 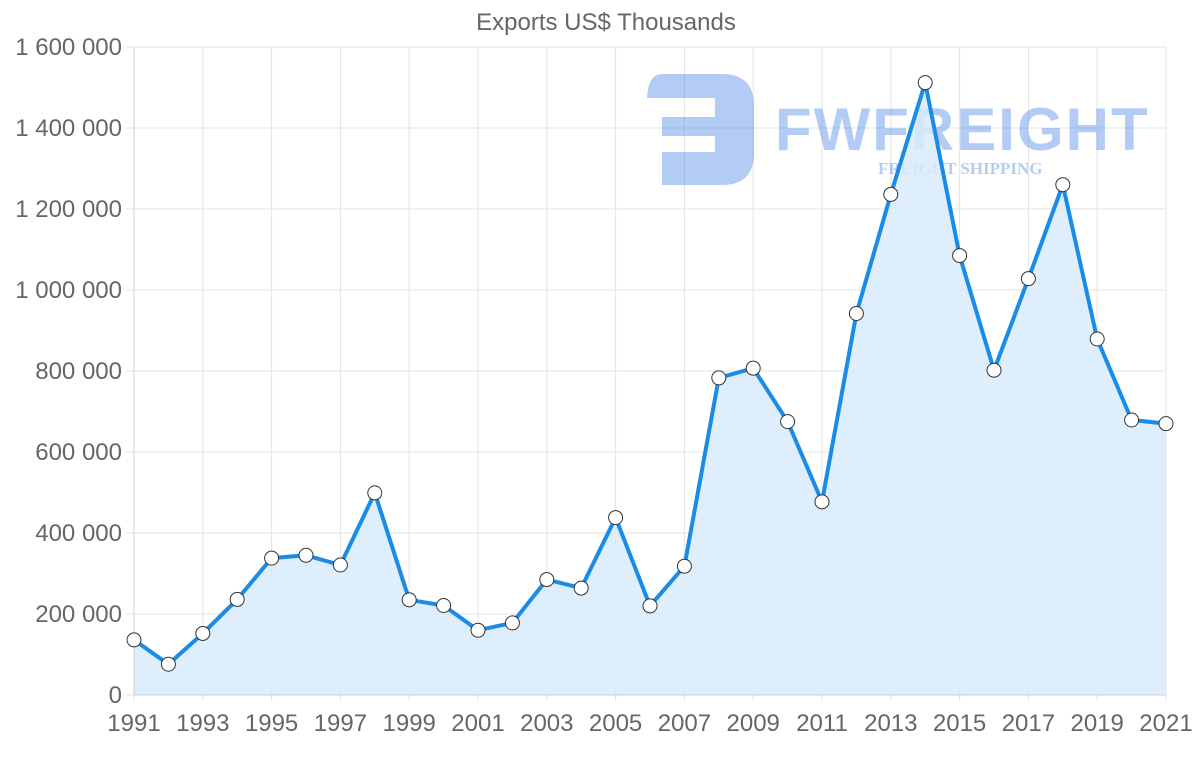 I want to click on data-point-1996, so click(x=306, y=555).